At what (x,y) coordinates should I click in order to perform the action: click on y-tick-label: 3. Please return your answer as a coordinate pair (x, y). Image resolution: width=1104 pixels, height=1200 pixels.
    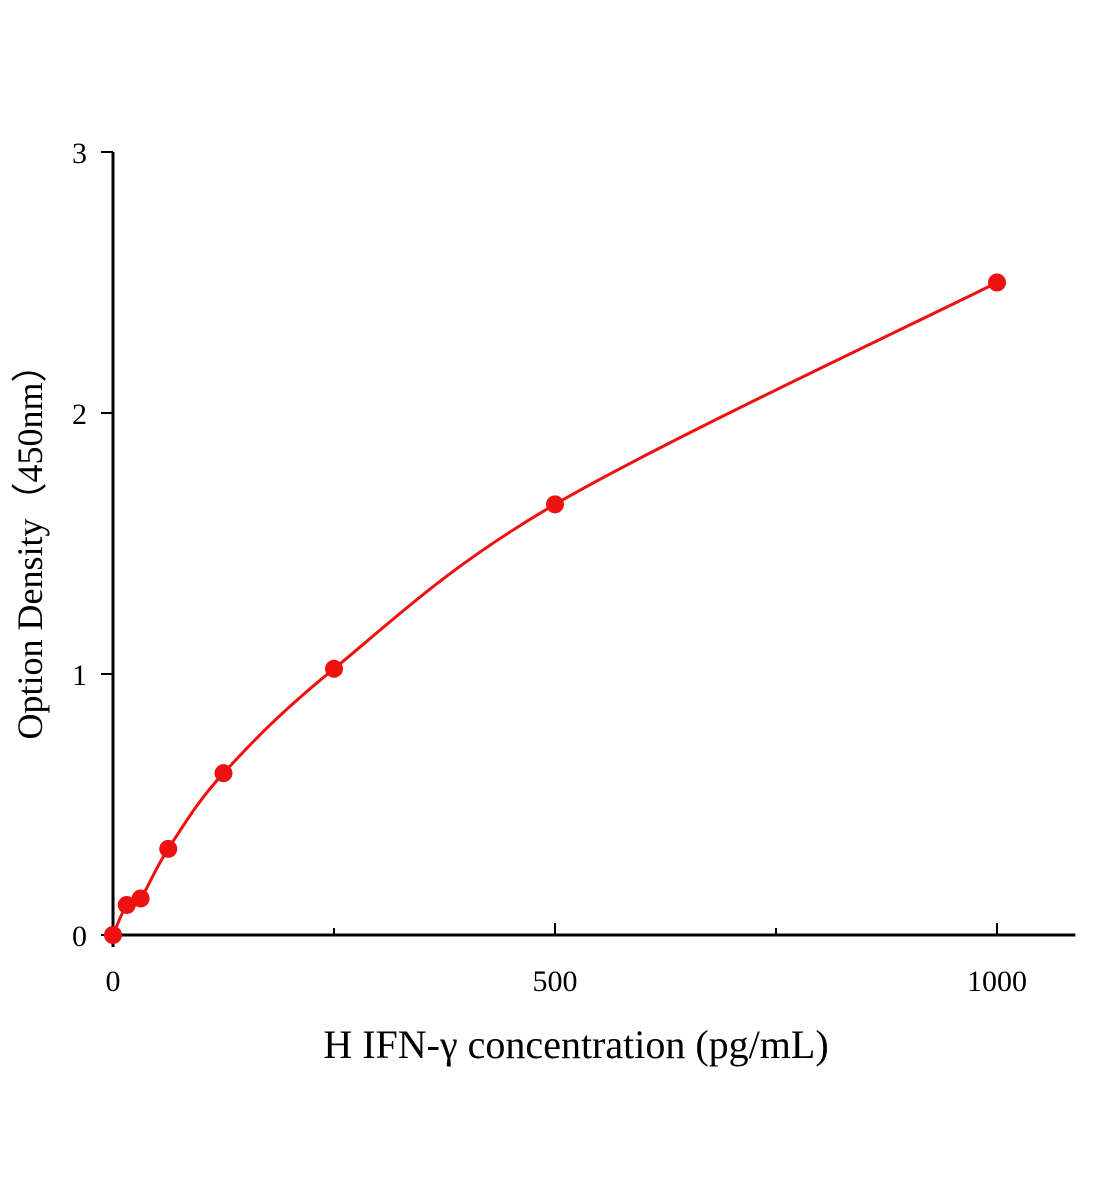
    Looking at the image, I should click on (79, 153).